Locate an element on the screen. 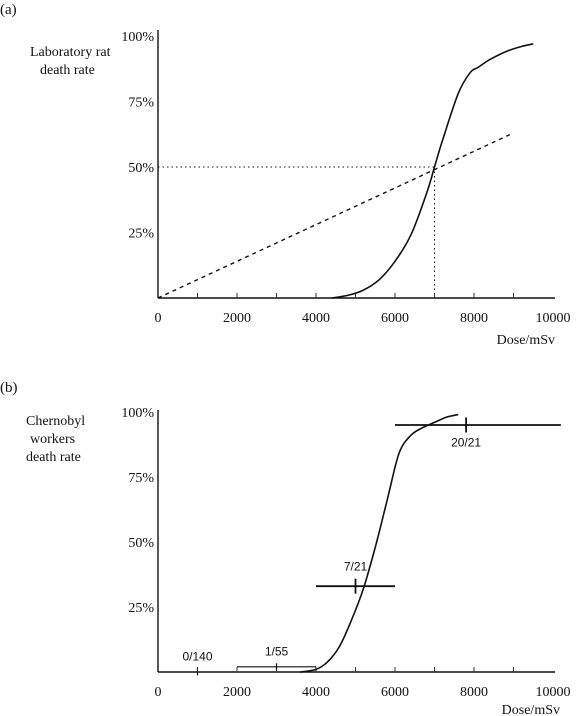 The height and width of the screenshot is (716, 580). b-y-tick-label: 75% is located at coordinates (141, 478).